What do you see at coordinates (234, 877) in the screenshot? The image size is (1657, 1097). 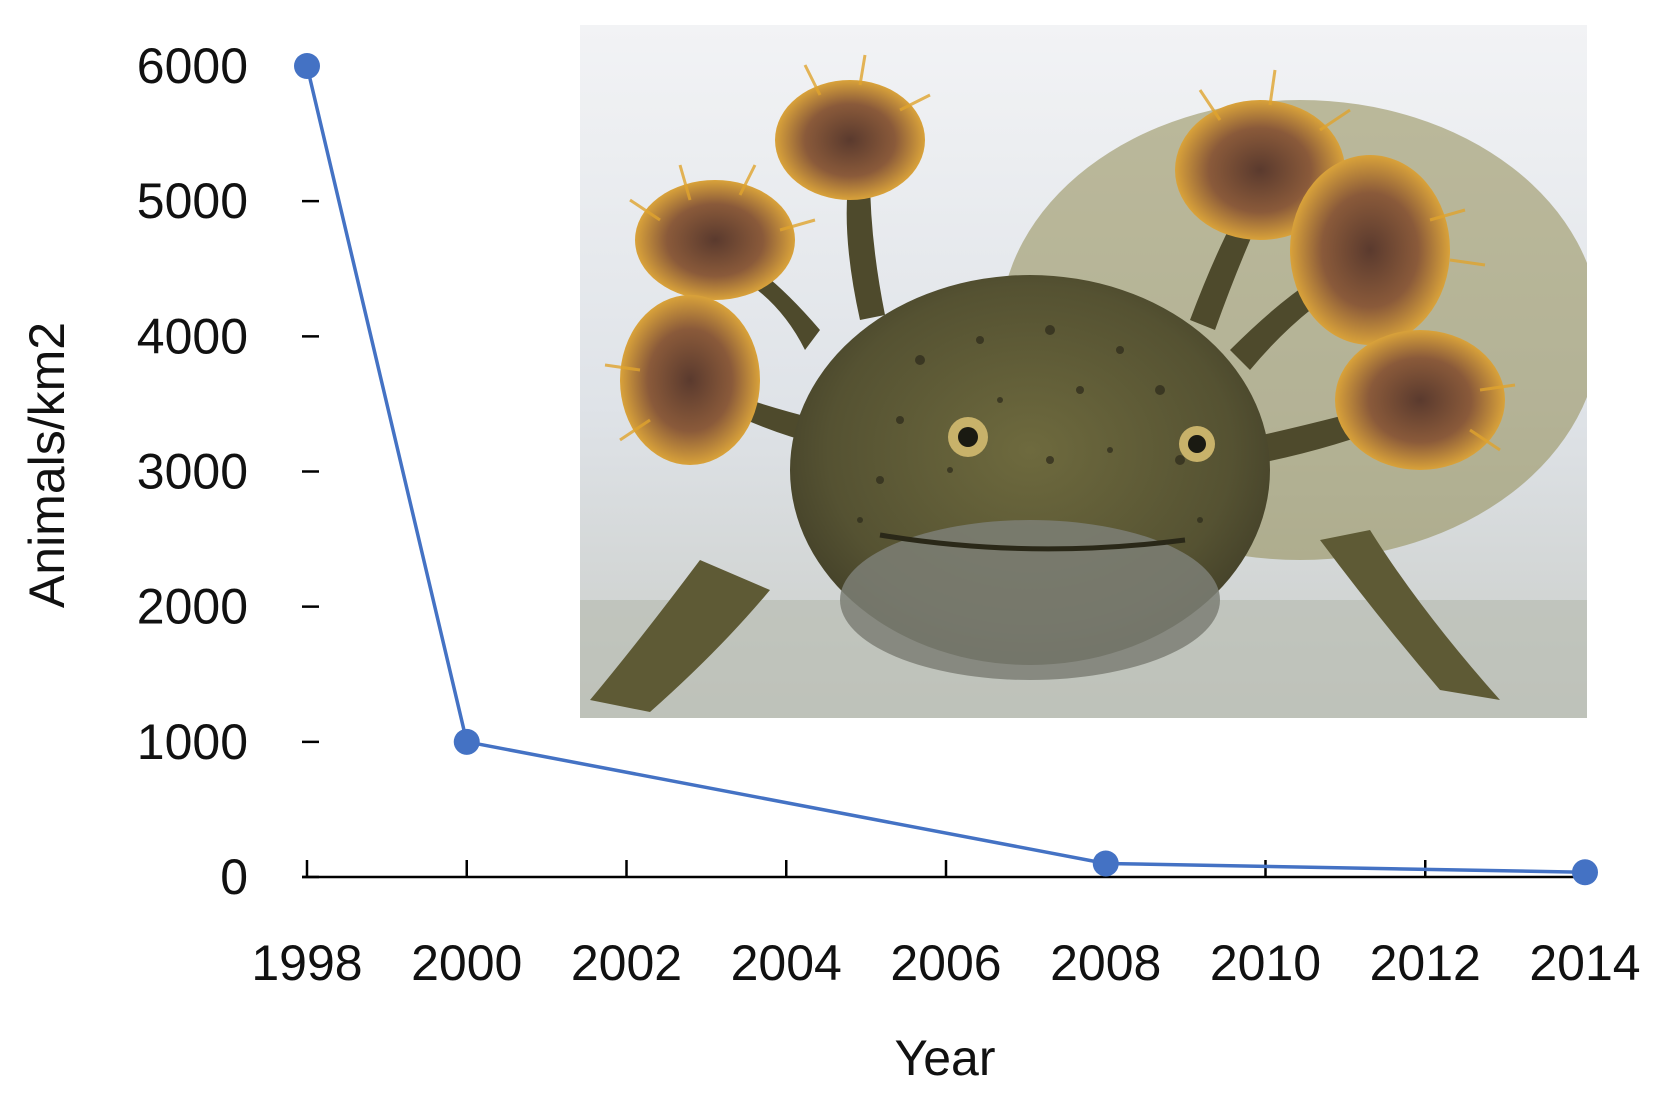 I see `y-tick-label-0: 0` at bounding box center [234, 877].